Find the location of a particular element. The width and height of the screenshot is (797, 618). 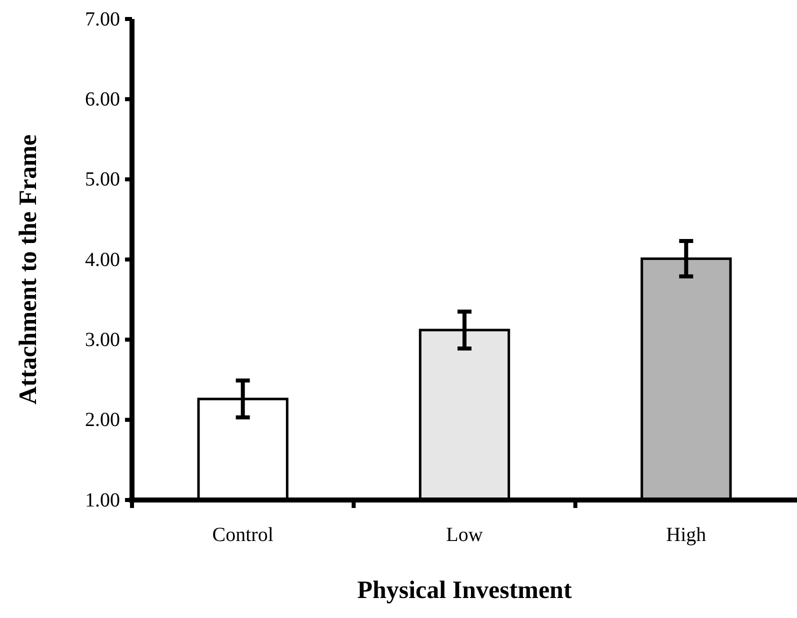

y-tick-label: 7.00 is located at coordinates (102, 19).